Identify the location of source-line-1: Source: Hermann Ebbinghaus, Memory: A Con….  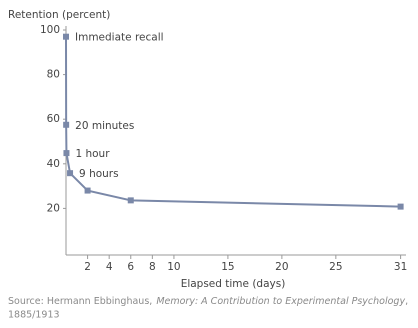
(208, 301).